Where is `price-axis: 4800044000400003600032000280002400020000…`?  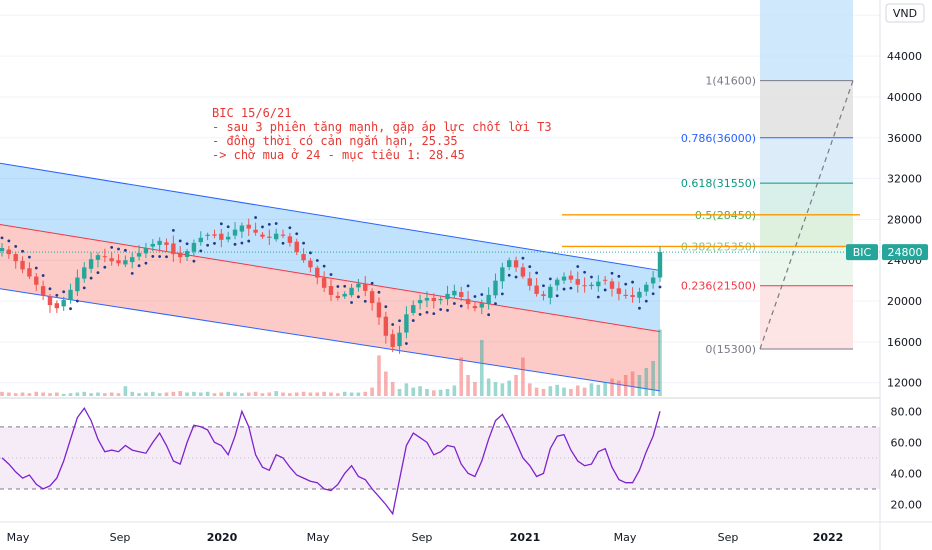 price-axis: 4800044000400003600032000280002400020000… is located at coordinates (904, 199).